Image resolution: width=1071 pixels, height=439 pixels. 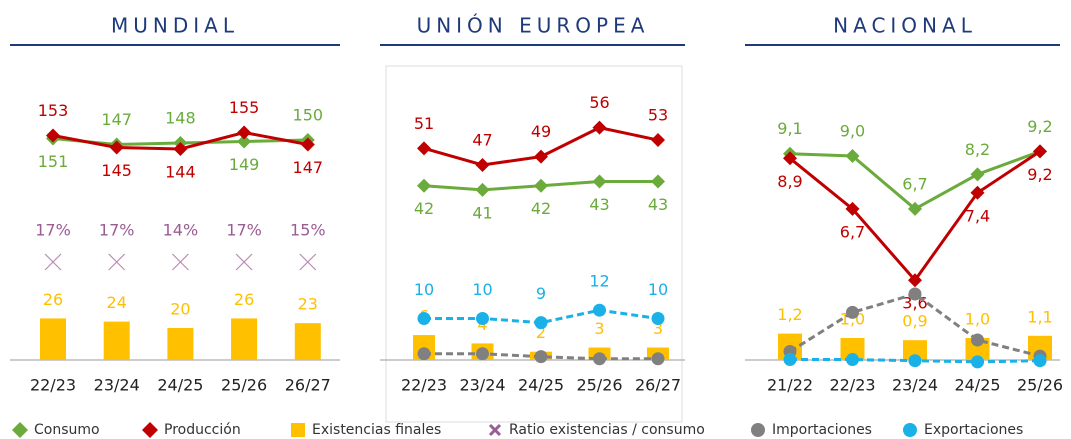 I want to click on point-label: 8,9, so click(x=789, y=181).